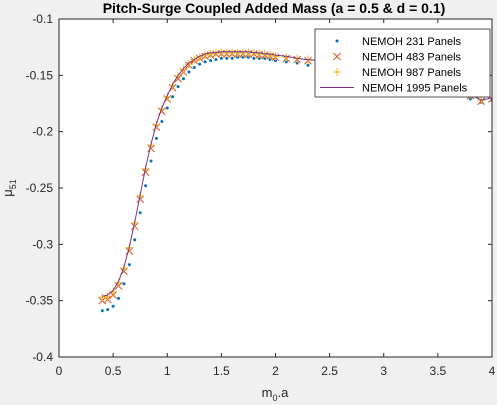 The width and height of the screenshot is (497, 405). I want to click on x-axis-label: m0.a, so click(275, 394).